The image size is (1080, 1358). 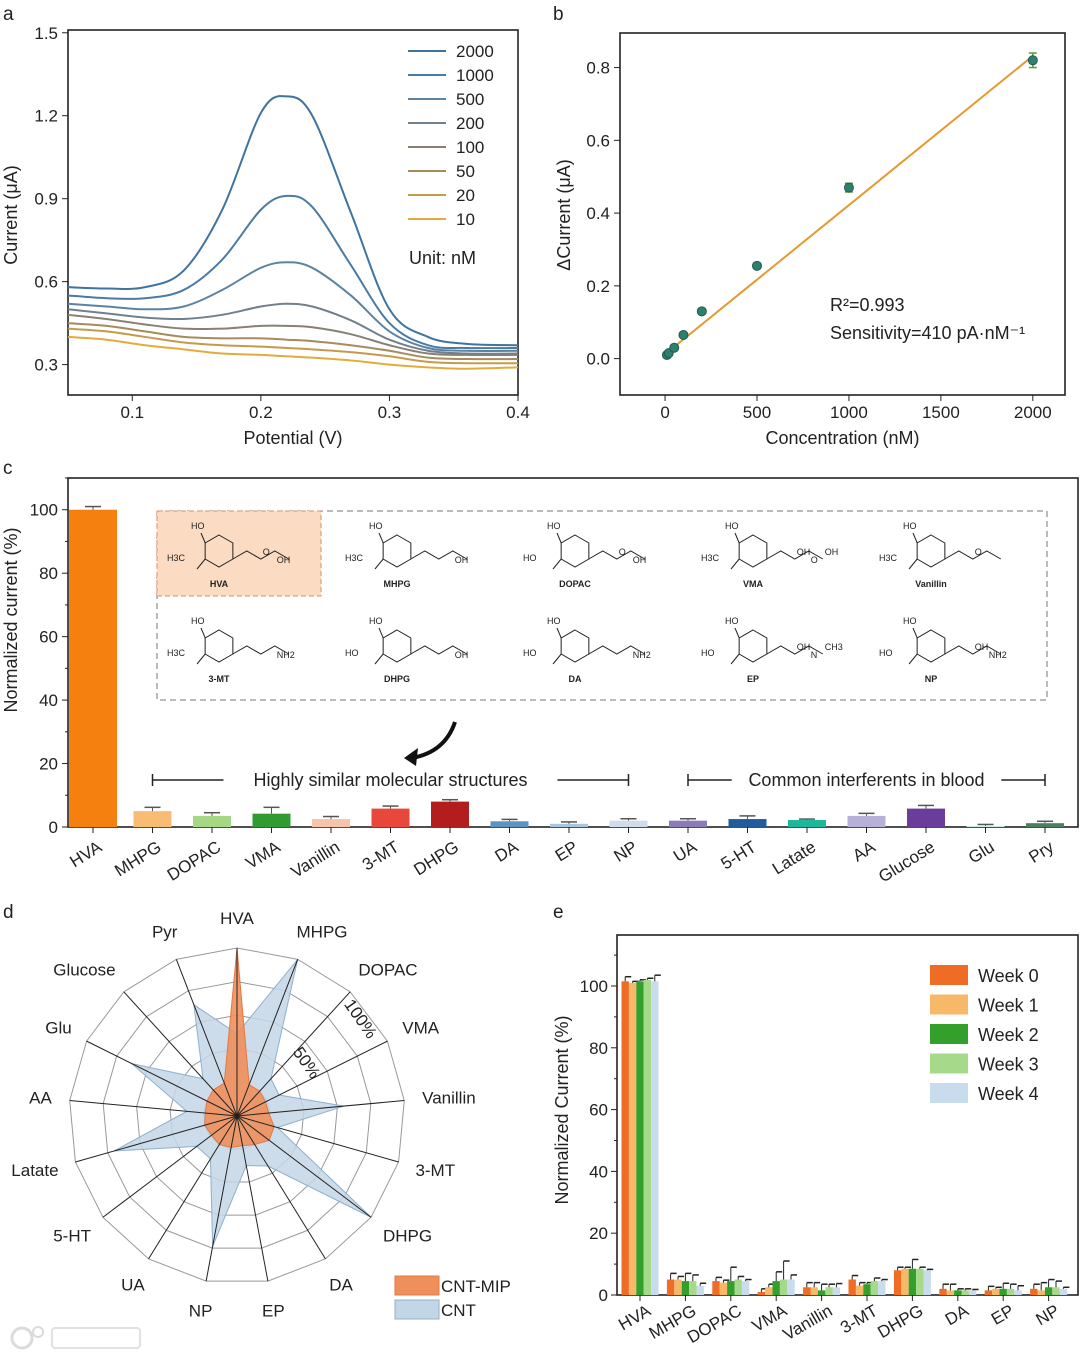 What do you see at coordinates (628, 823) in the screenshot?
I see `bar-NP` at bounding box center [628, 823].